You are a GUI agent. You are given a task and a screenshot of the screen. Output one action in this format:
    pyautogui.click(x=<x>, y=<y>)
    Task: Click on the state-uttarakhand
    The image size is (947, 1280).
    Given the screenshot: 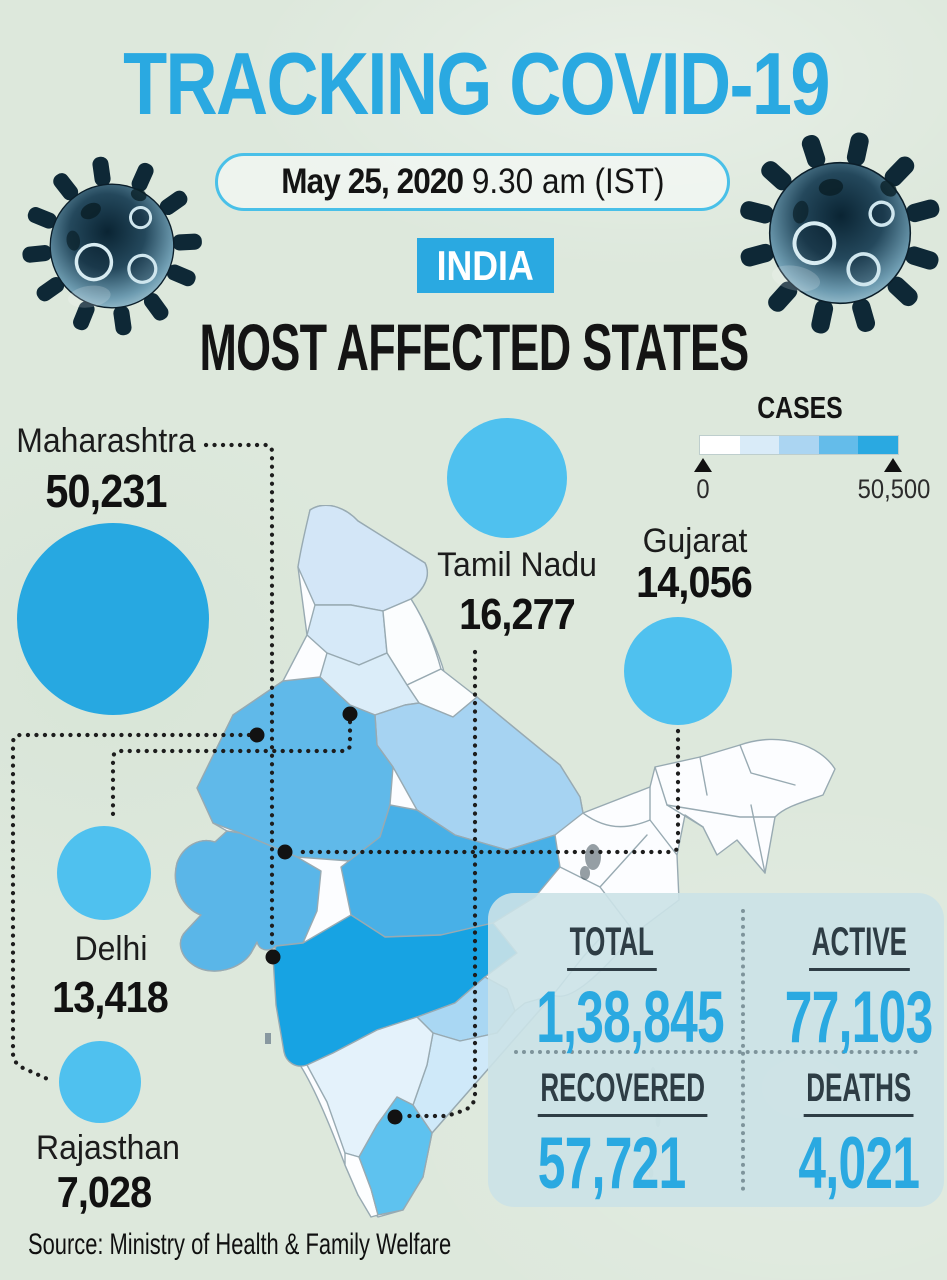 What is the action you would take?
    pyautogui.click(x=442, y=693)
    